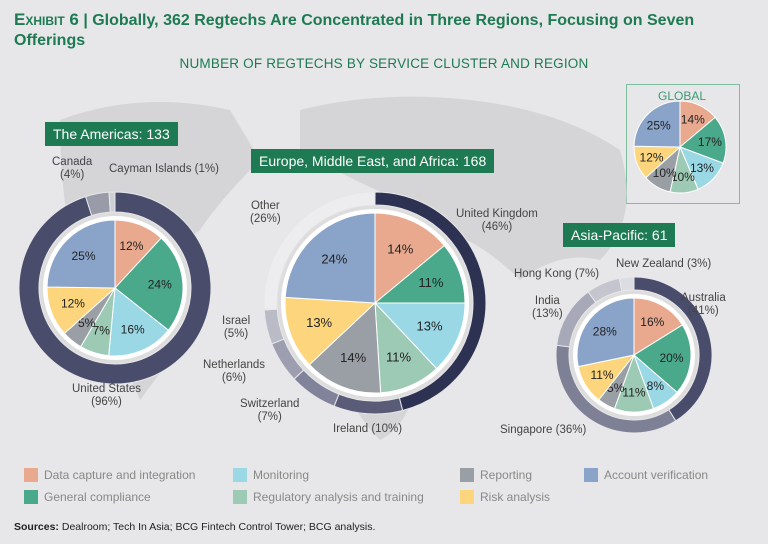 This screenshot has width=768, height=544. Describe the element at coordinates (102, 331) in the screenshot. I see `pie-slice-label: 7%` at that location.